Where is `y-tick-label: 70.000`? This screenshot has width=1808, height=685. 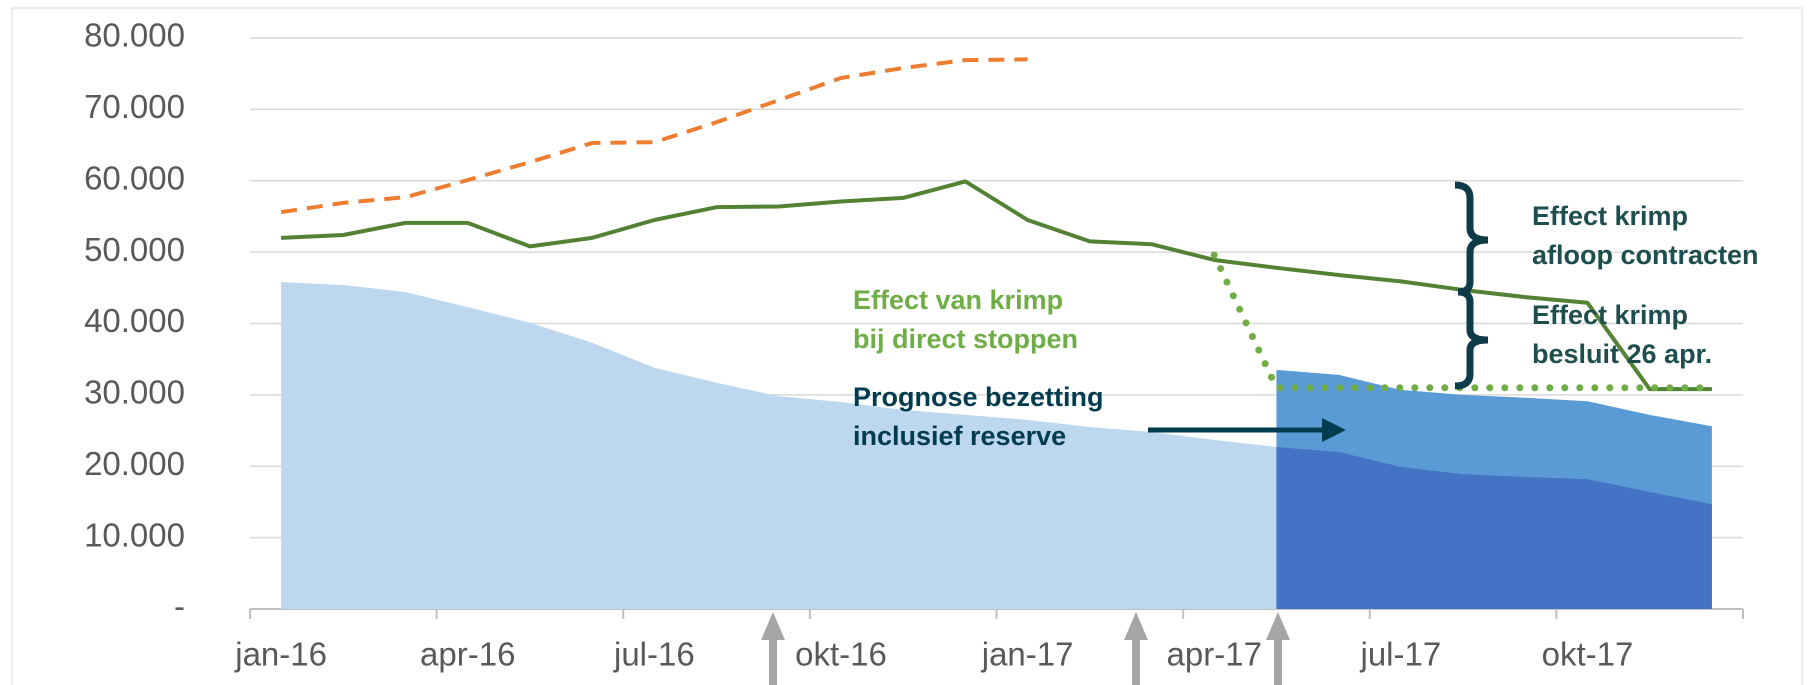
y-tick-label: 70.000 is located at coordinates (134, 106).